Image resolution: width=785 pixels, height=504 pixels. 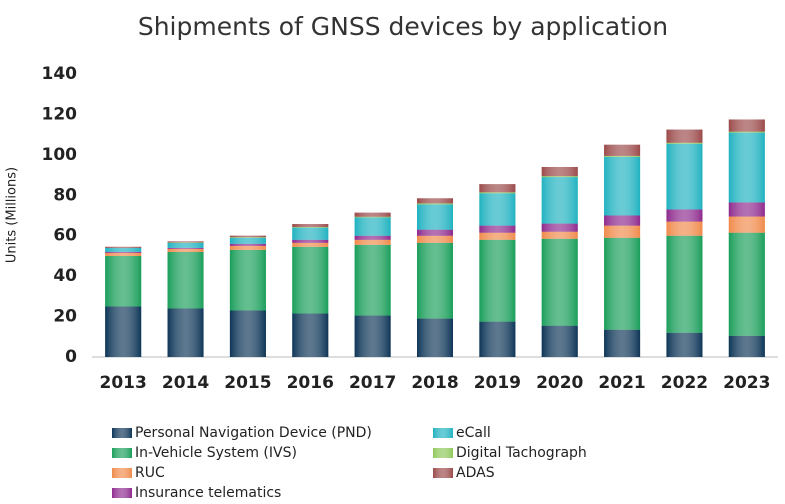 I want to click on legend-label: Personal Navigation Device (PND), so click(x=253, y=433).